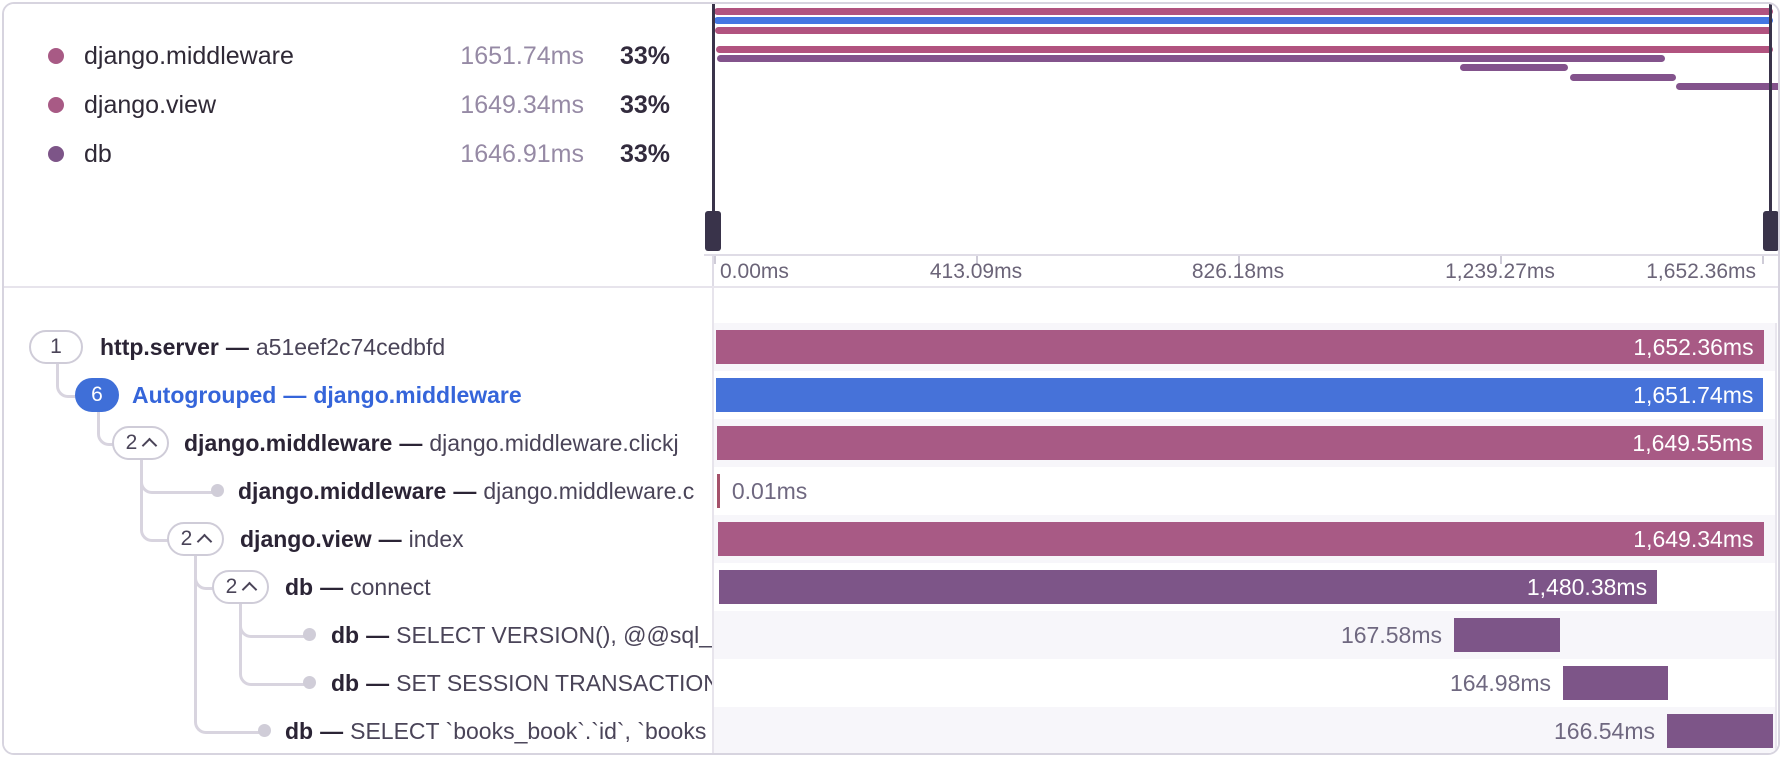 The image size is (1782, 758). Describe the element at coordinates (1701, 271) in the screenshot. I see `axis-tick-label: 1,652.36ms` at that location.